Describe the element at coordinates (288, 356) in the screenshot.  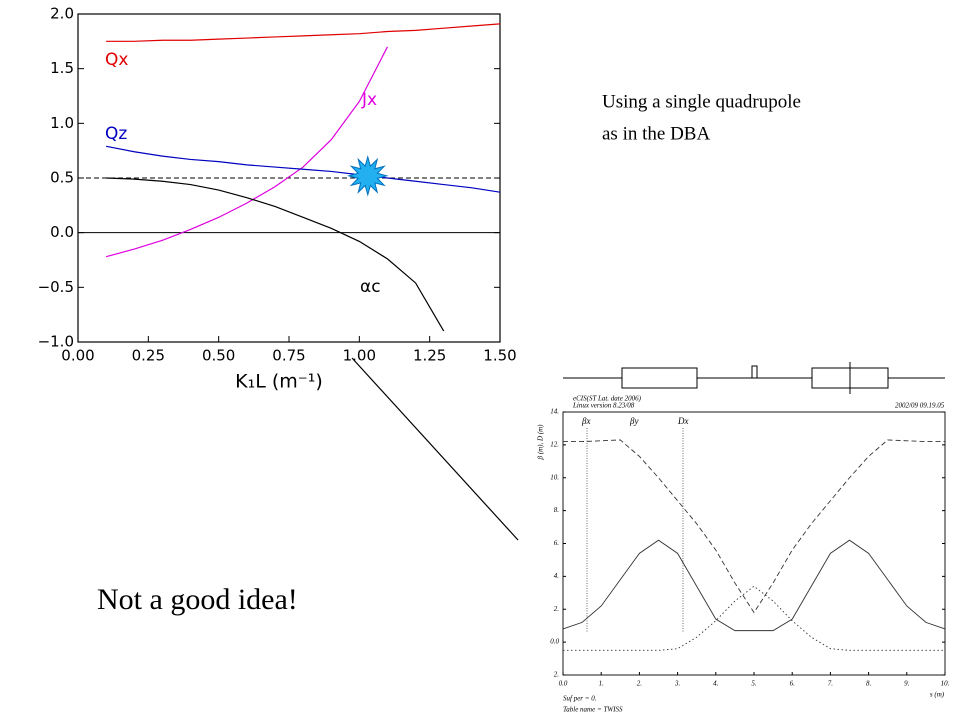
I see `x-tick-label: 0.75` at that location.